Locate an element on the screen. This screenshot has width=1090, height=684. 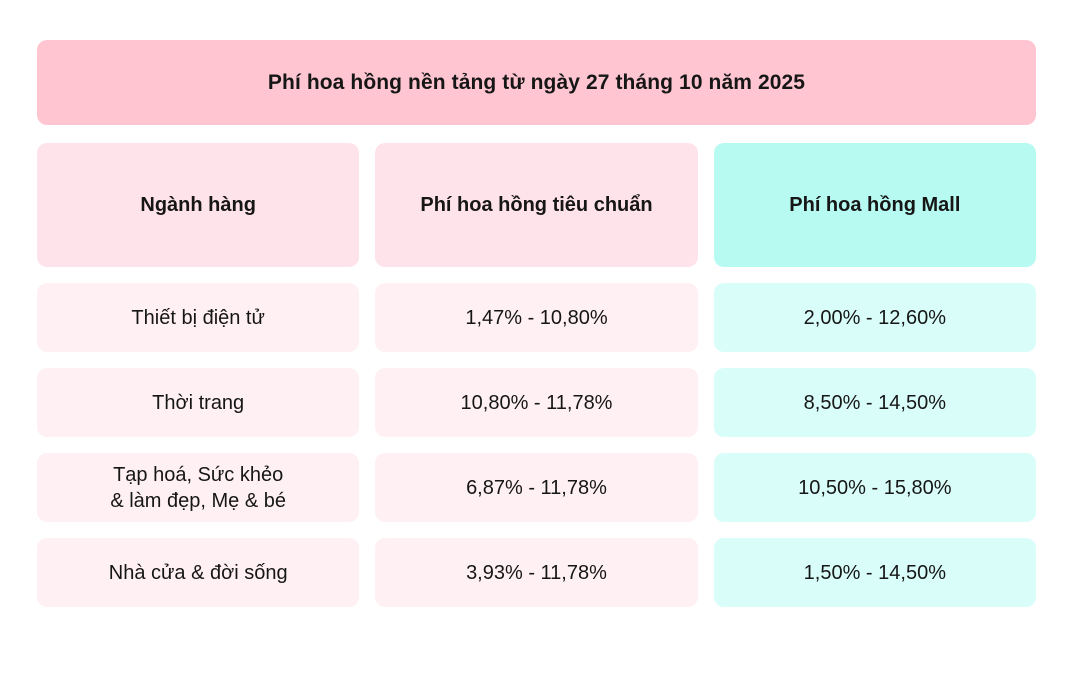
column-header-standard-fee: Phí hoa hồng tiêu chuẩn is located at coordinates (536, 205).